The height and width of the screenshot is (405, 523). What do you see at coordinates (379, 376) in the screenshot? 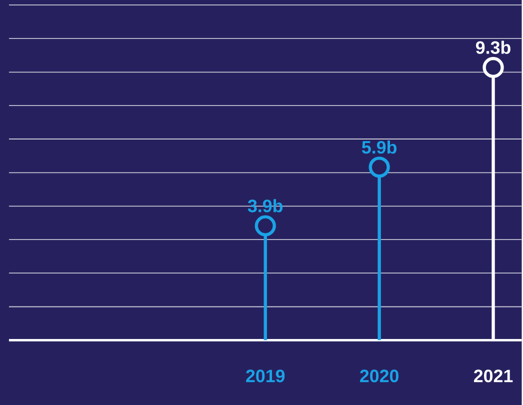
I see `x-tick-label: 2020` at bounding box center [379, 376].